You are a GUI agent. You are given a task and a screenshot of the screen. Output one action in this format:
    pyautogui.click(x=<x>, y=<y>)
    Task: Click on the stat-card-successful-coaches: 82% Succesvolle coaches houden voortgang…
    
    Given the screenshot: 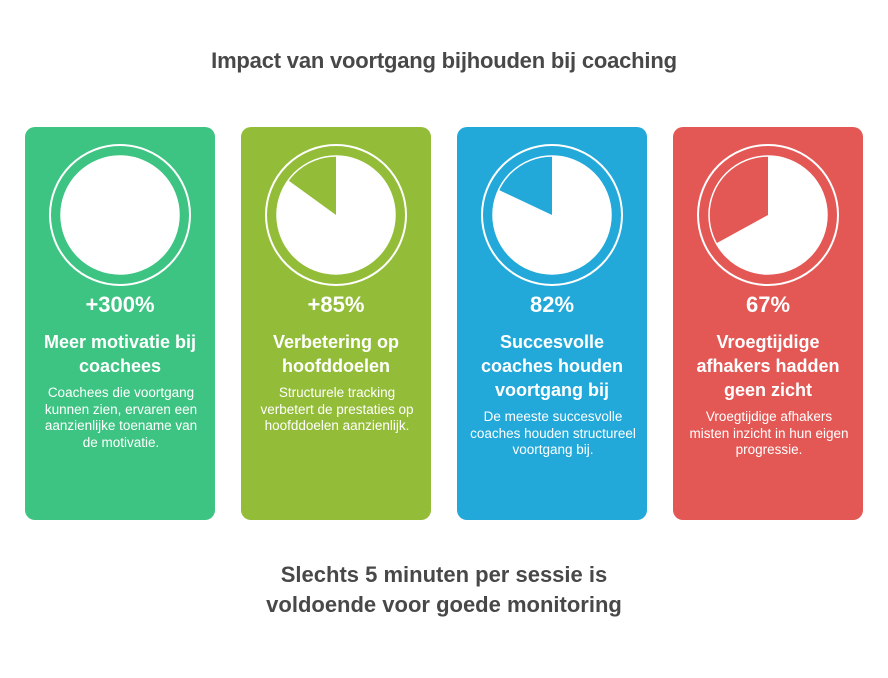 What is the action you would take?
    pyautogui.click(x=552, y=323)
    